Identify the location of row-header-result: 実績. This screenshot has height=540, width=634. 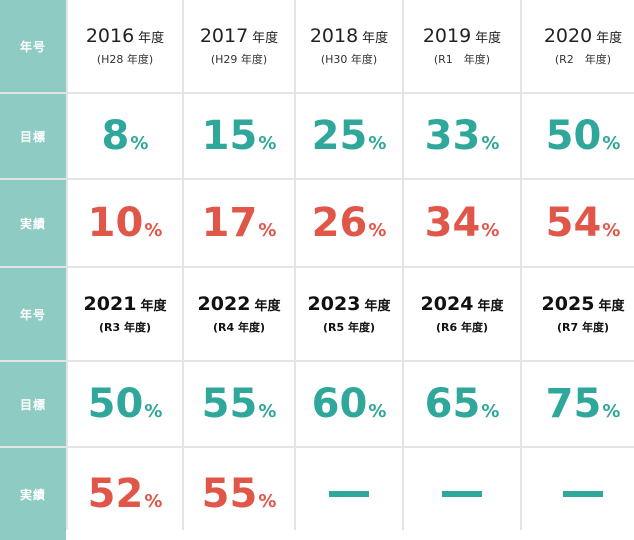
(33, 223).